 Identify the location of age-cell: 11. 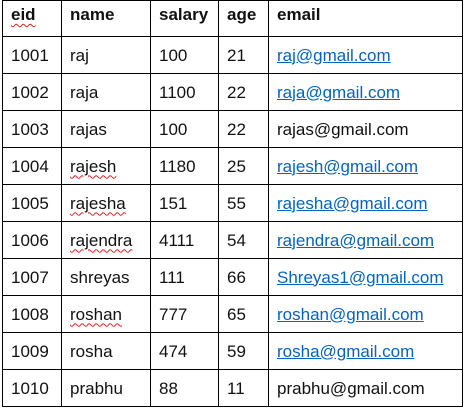
(243, 388).